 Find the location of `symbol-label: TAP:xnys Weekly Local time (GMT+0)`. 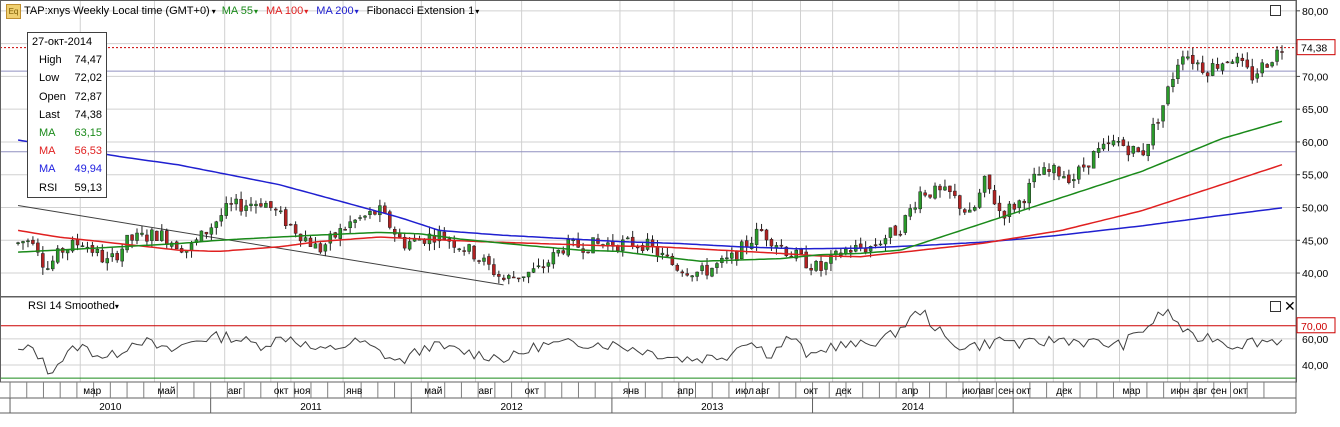

symbol-label: TAP:xnys Weekly Local time (GMT+0) is located at coordinates (117, 11).